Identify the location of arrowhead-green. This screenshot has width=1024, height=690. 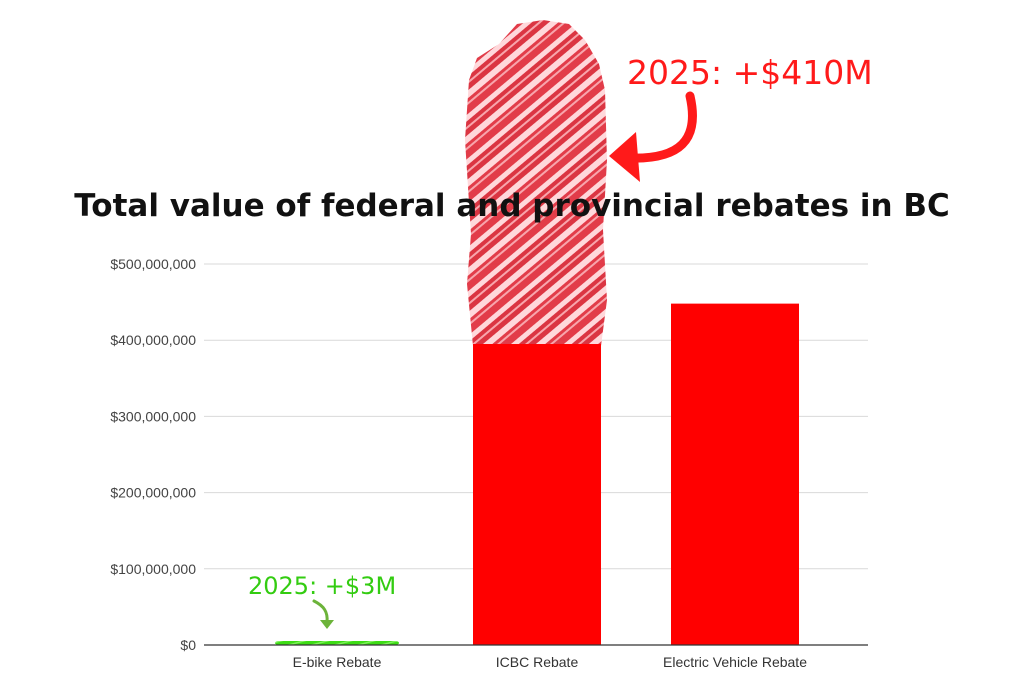
(327, 624).